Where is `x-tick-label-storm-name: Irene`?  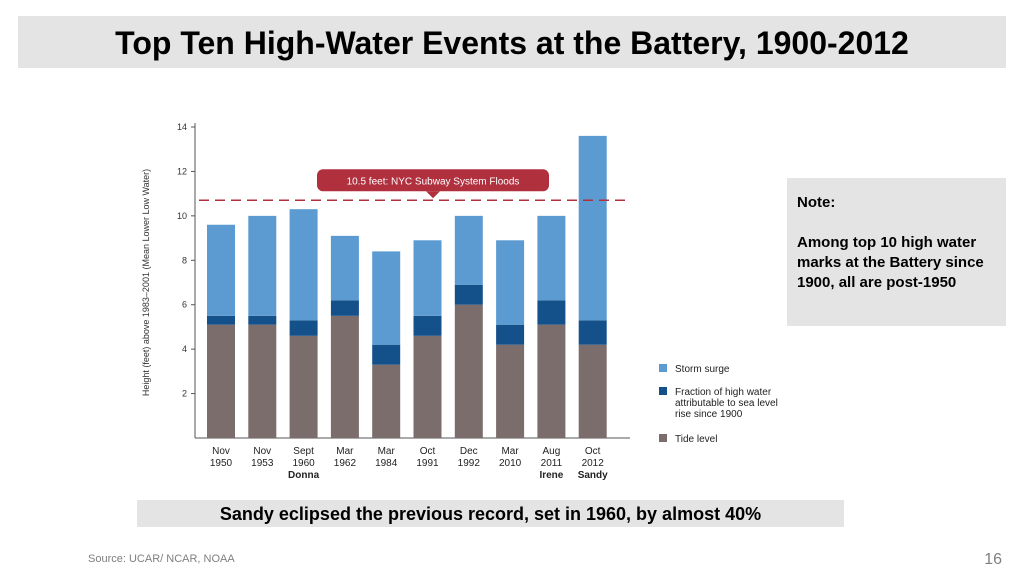
x-tick-label-storm-name: Irene is located at coordinates (551, 475).